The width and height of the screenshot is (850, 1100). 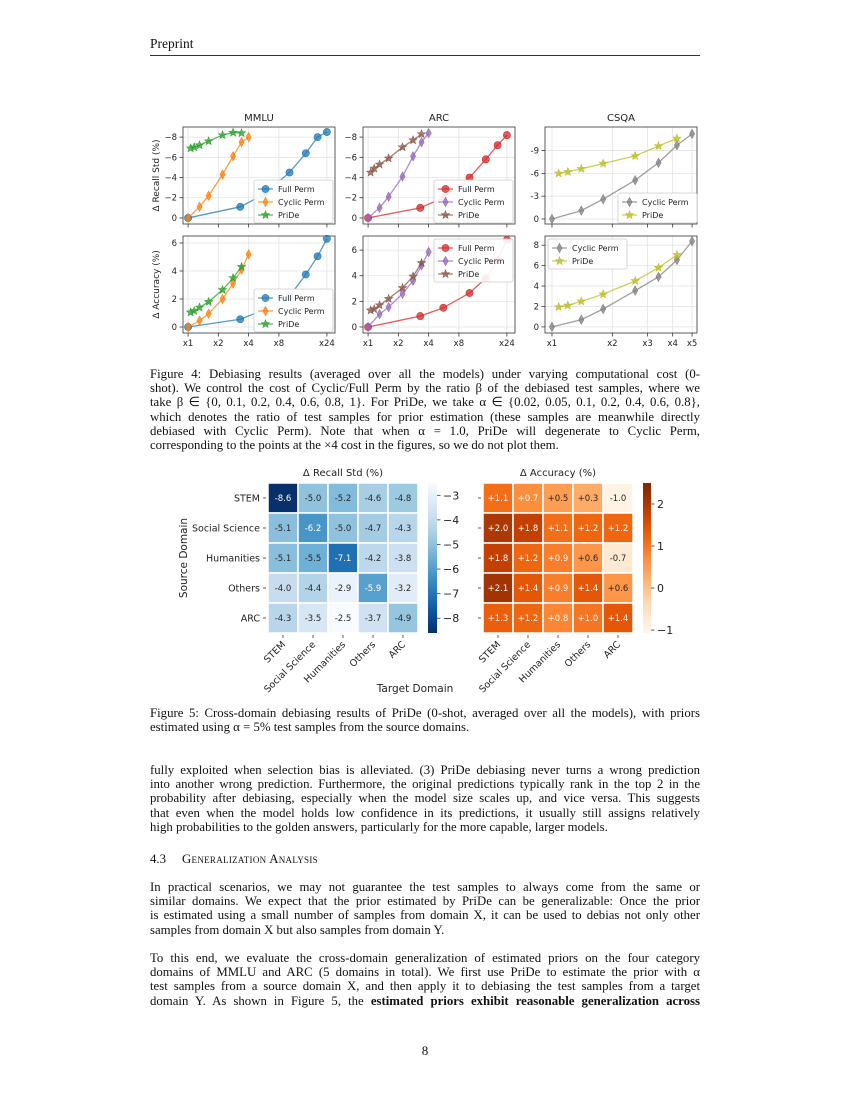 What do you see at coordinates (473, 201) in the screenshot?
I see `legend: Full Perm Cyclic Perm PriDe` at bounding box center [473, 201].